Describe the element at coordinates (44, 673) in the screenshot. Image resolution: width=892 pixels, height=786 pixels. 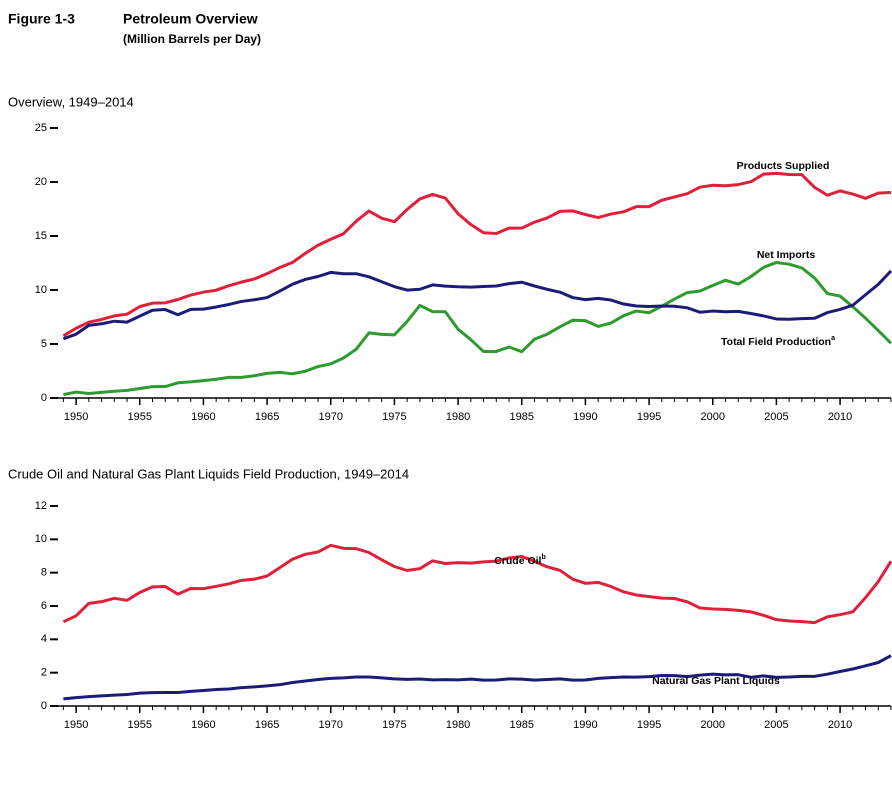
I see `y-tick-label: 2` at that location.